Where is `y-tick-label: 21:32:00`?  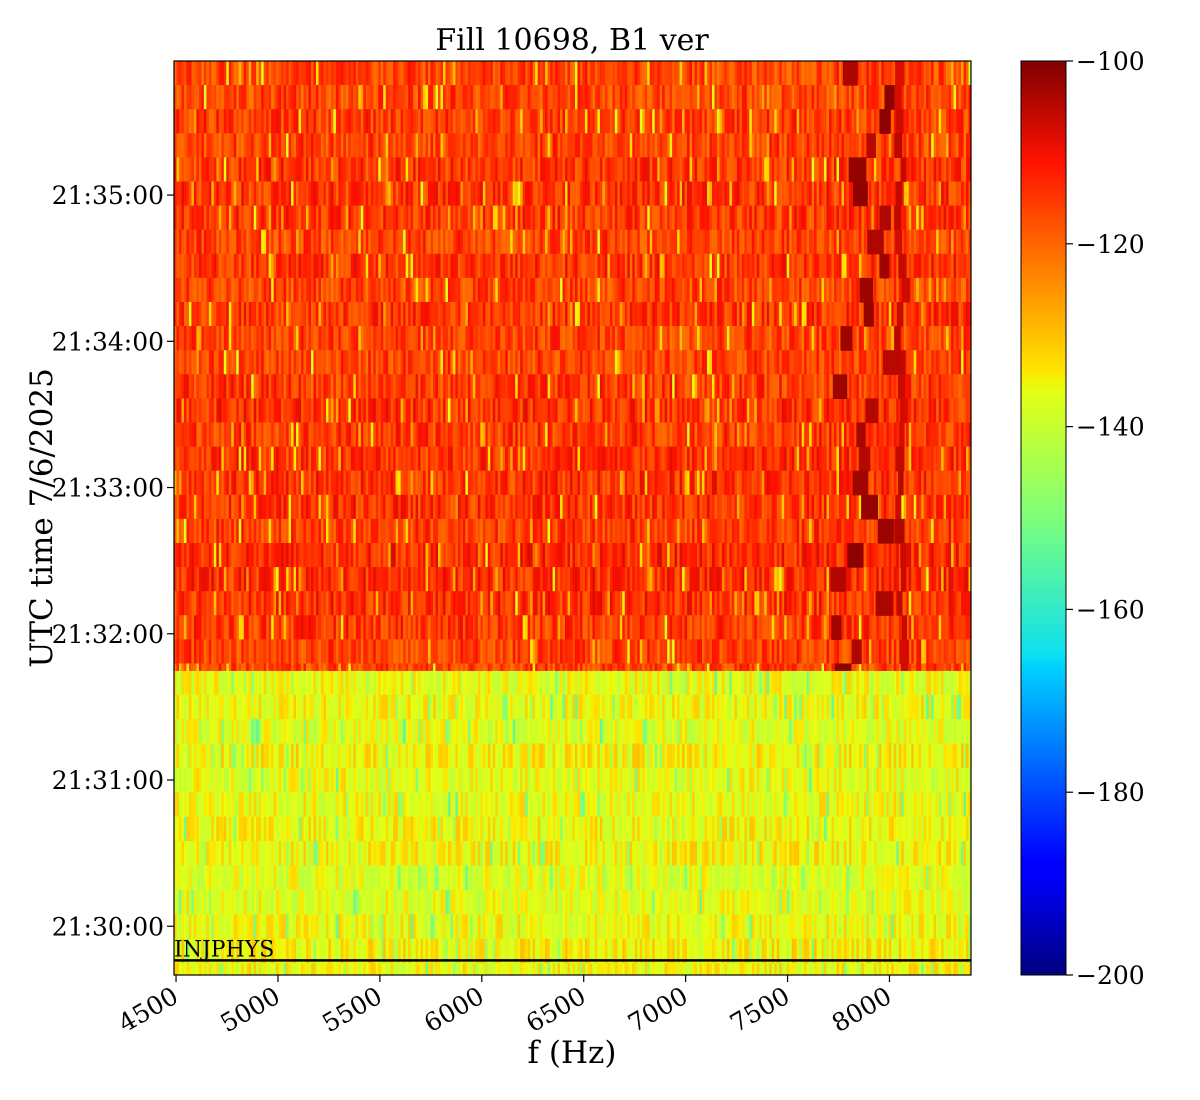 y-tick-label: 21:32:00 is located at coordinates (108, 634).